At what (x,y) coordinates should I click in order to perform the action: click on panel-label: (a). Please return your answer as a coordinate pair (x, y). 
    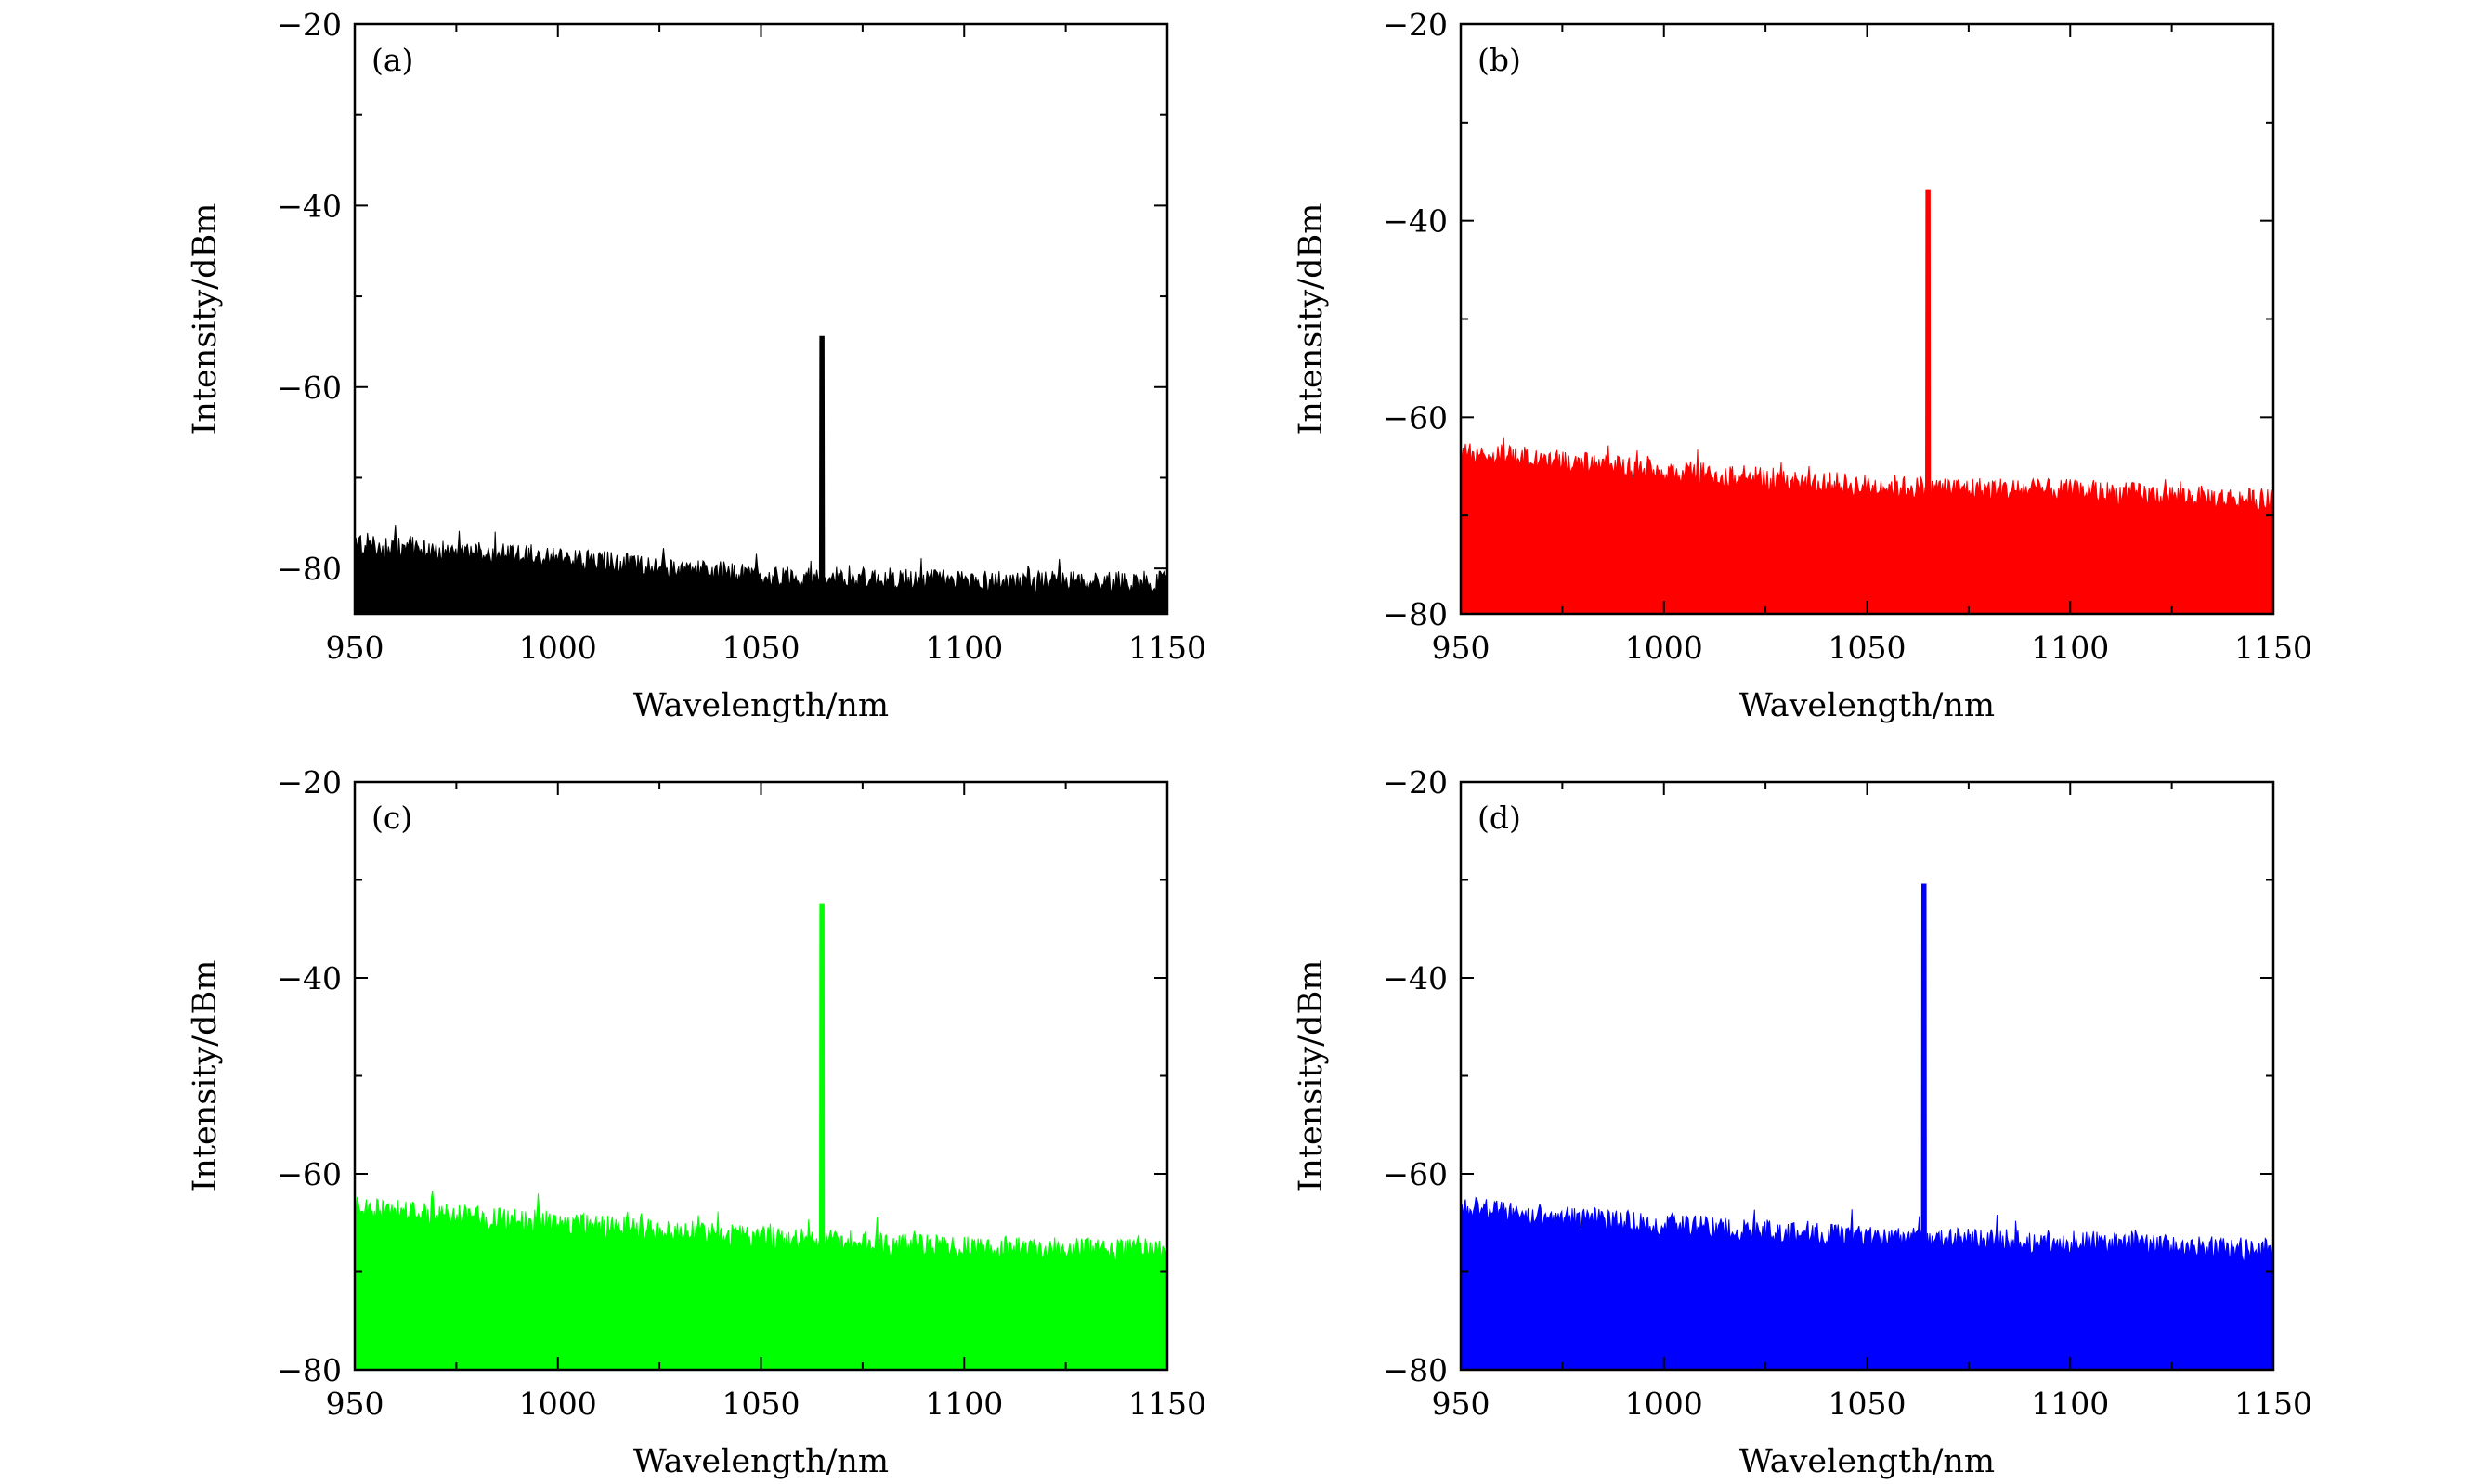
    Looking at the image, I should click on (392, 60).